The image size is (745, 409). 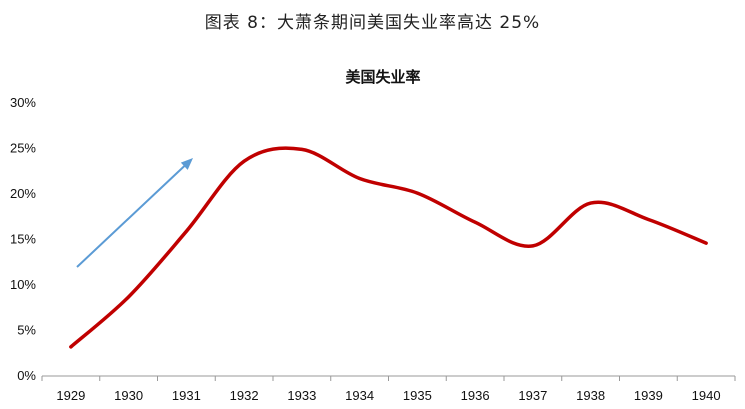 What do you see at coordinates (23, 284) in the screenshot?
I see `y-tick-label: 10%` at bounding box center [23, 284].